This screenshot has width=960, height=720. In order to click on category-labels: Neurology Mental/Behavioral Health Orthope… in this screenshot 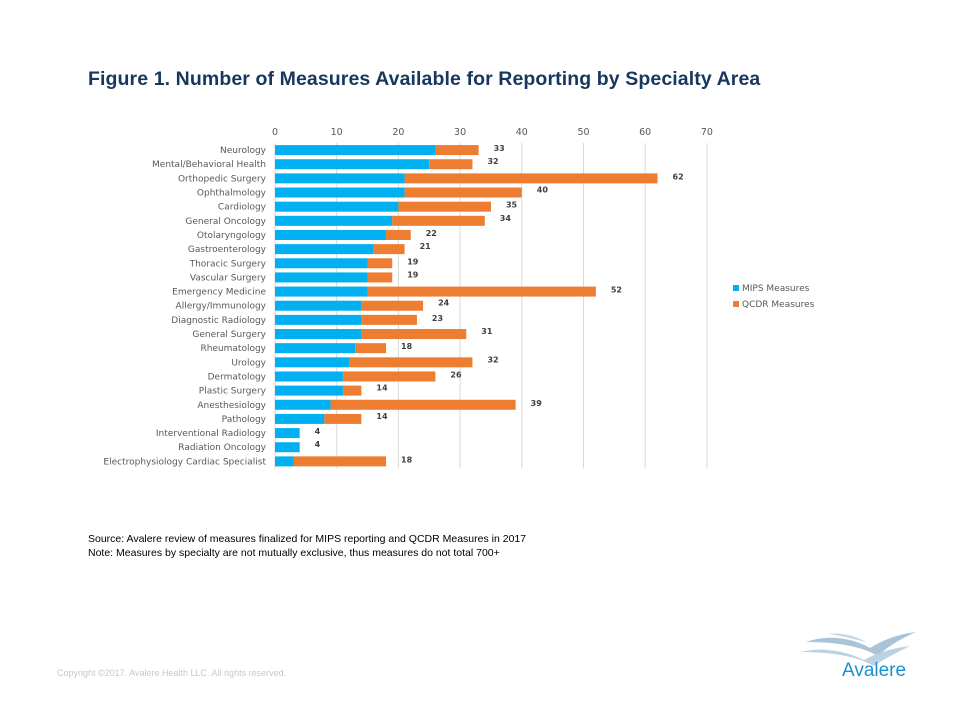, I will do `click(184, 306)`.